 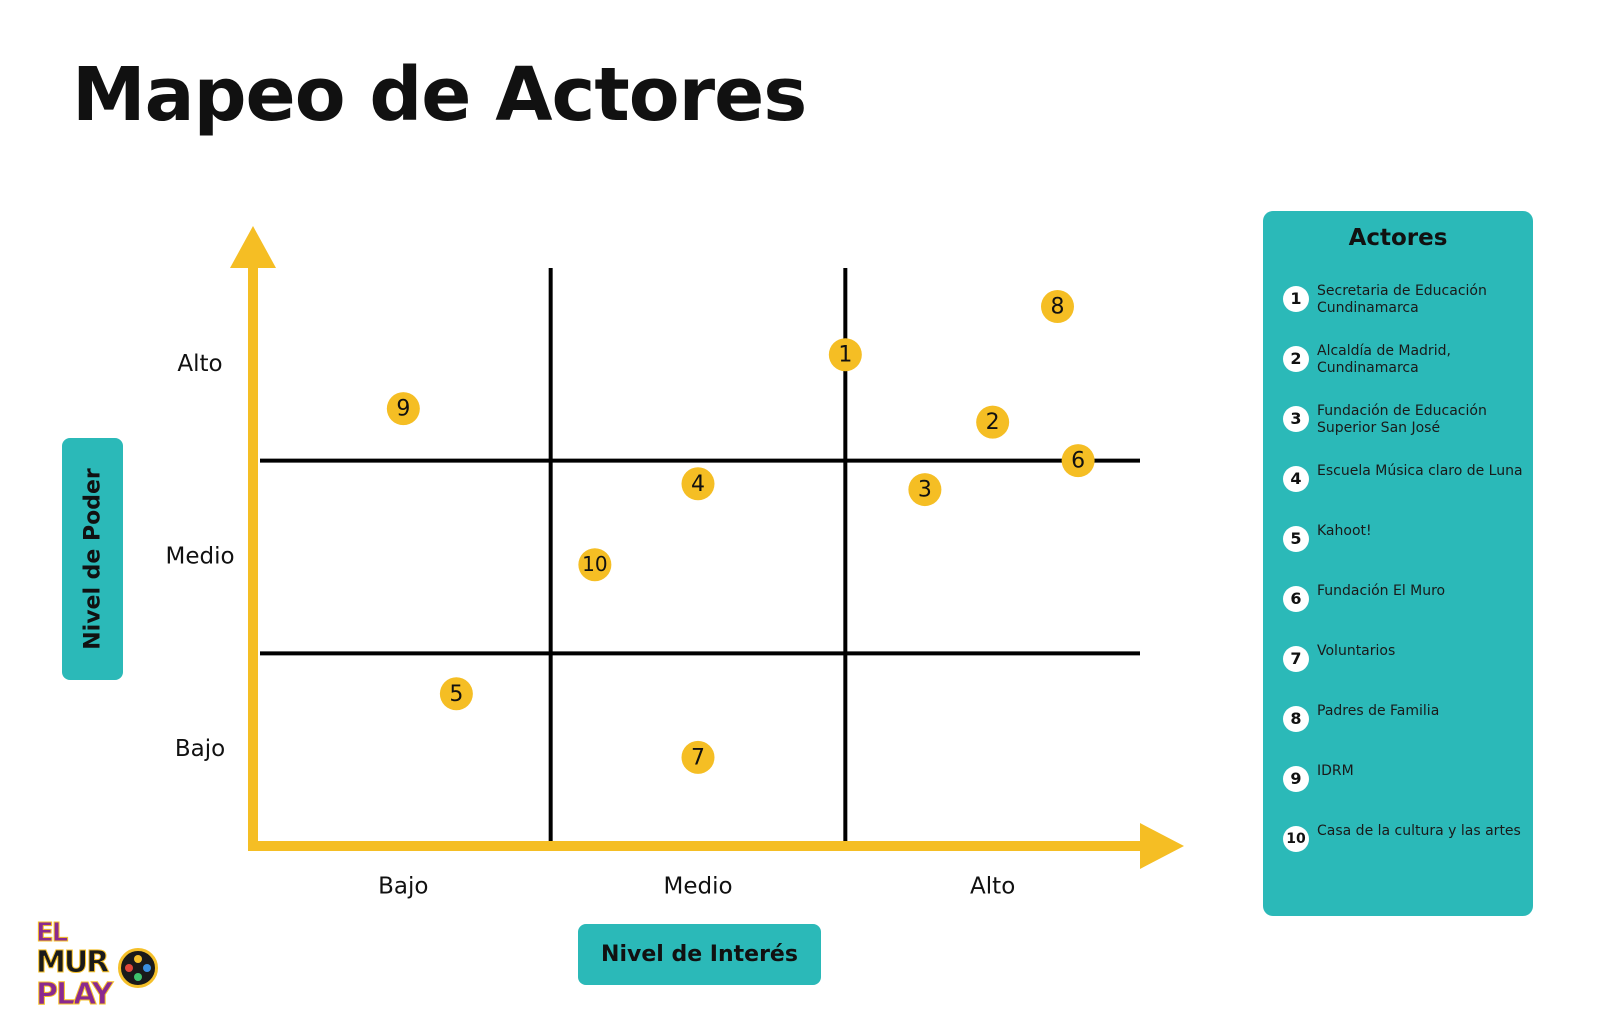 I want to click on x-axis-label: Nivel de Interés, so click(x=699, y=954).